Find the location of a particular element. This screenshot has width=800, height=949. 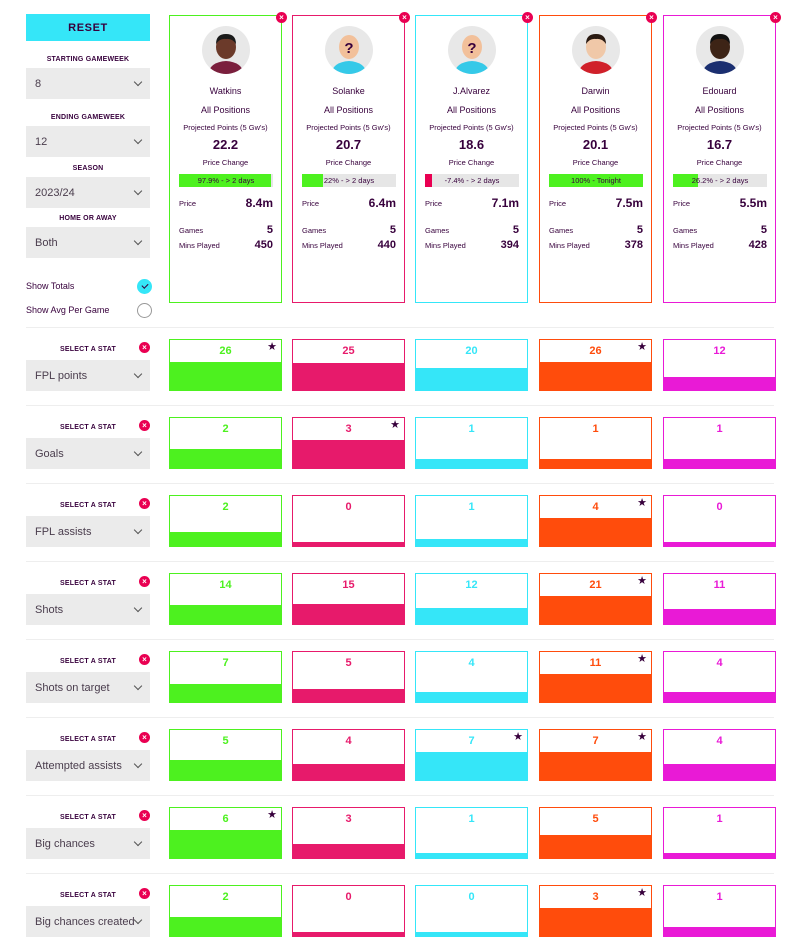

stat-select: Big chances is located at coordinates (88, 843).